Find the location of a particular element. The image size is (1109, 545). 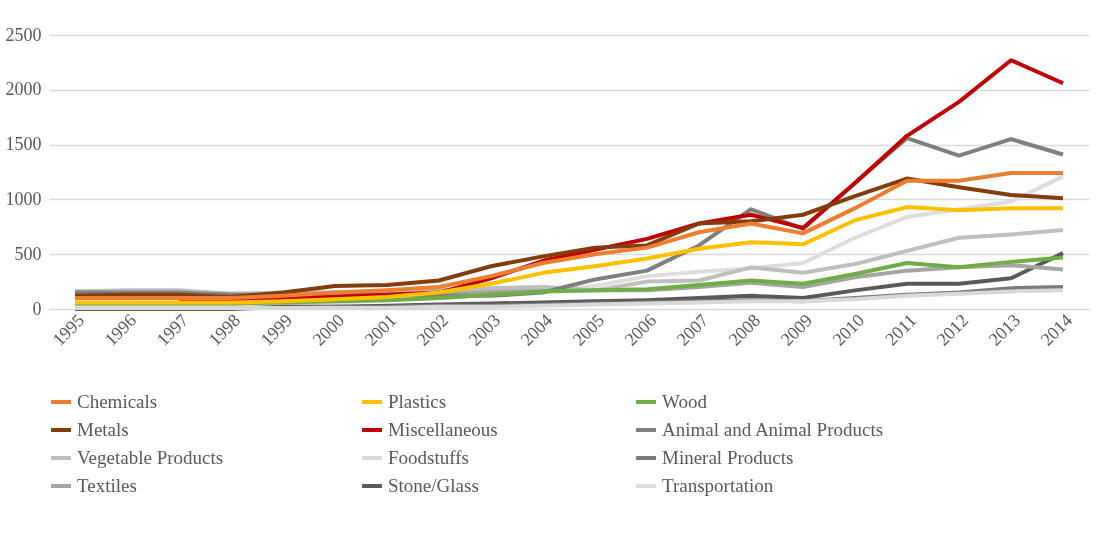

legend-label: Miscellaneous is located at coordinates (443, 429).